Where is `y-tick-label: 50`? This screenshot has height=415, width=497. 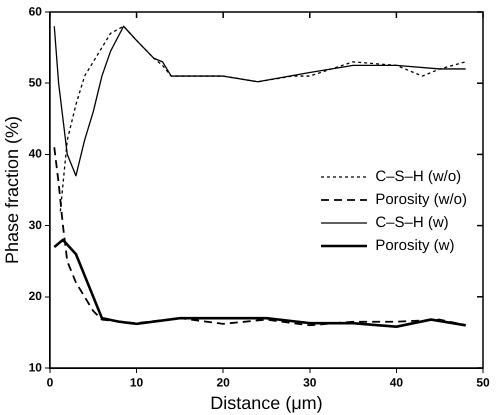 y-tick-label: 50 is located at coordinates (35, 83).